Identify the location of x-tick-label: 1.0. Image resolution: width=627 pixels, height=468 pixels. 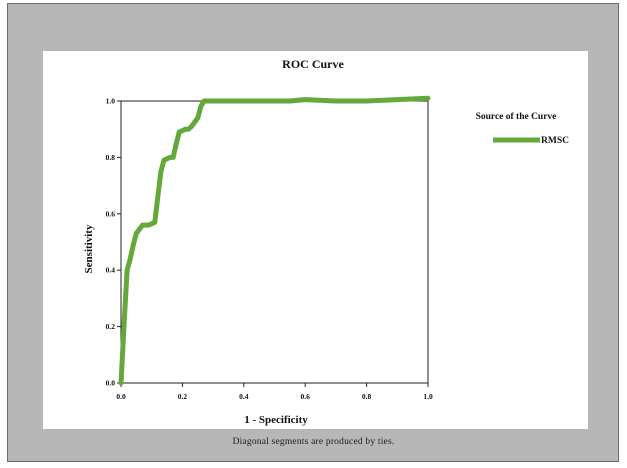
(428, 396).